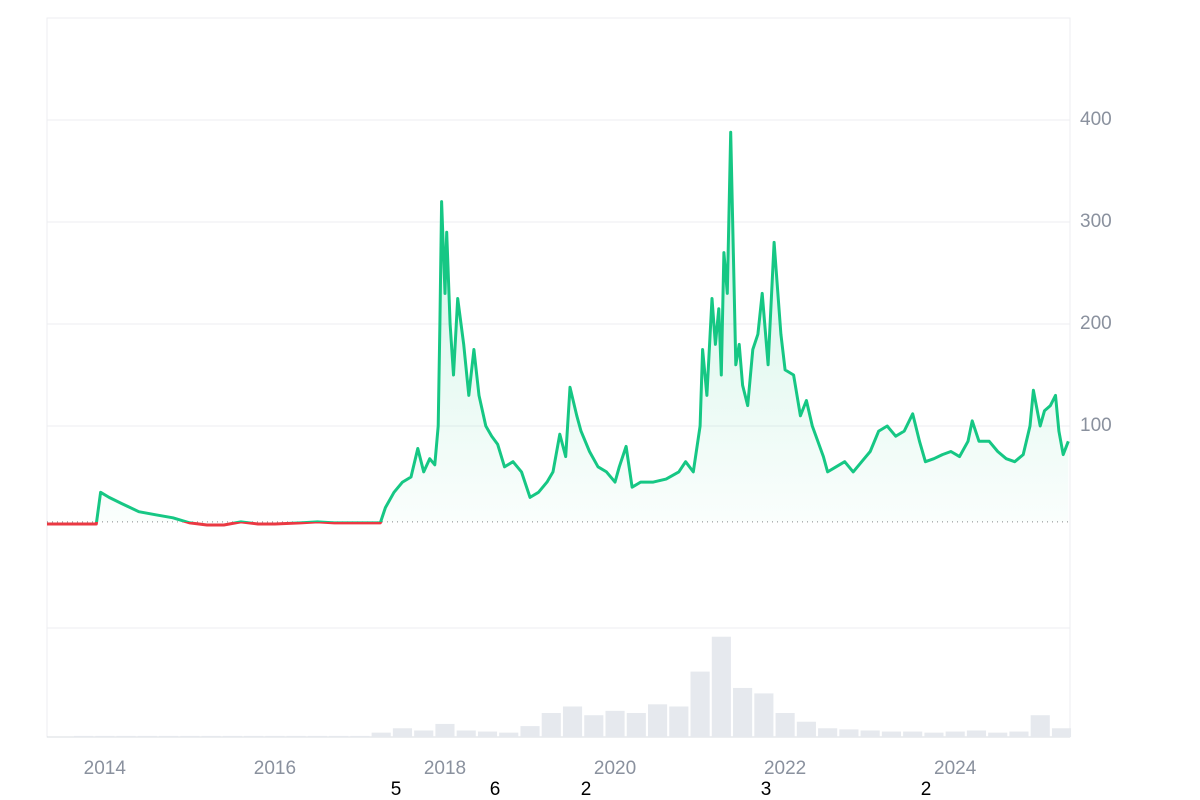  I want to click on x-tick-label: 2018, so click(445, 768).